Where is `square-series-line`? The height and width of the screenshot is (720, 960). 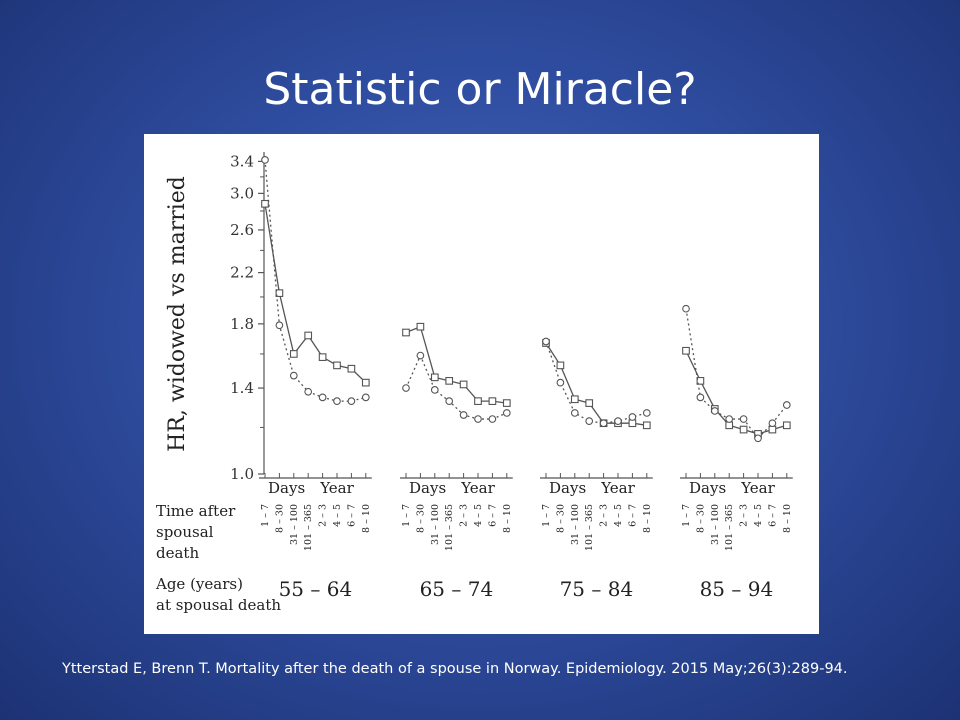 square-series-line is located at coordinates (456, 364).